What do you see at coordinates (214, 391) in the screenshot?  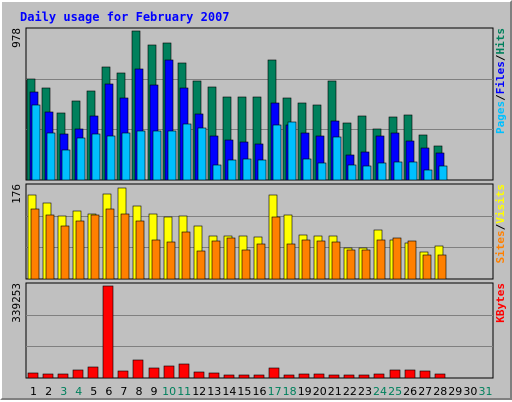 I see `x-tick-day-13: 13` at bounding box center [214, 391].